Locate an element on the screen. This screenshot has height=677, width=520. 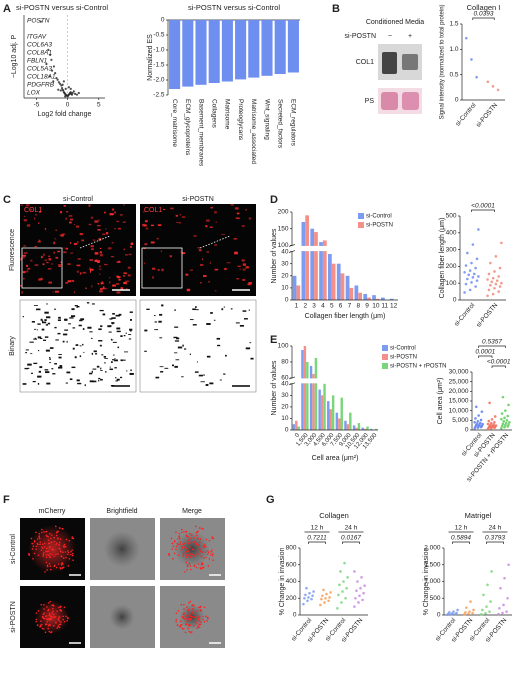
x-tick-label: Core_matrisome is located at coordinates (174, 123).